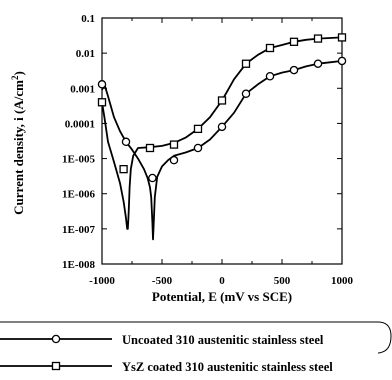 This screenshot has height=380, width=392. I want to click on y-tick-label: 1E-008, so click(79, 265).